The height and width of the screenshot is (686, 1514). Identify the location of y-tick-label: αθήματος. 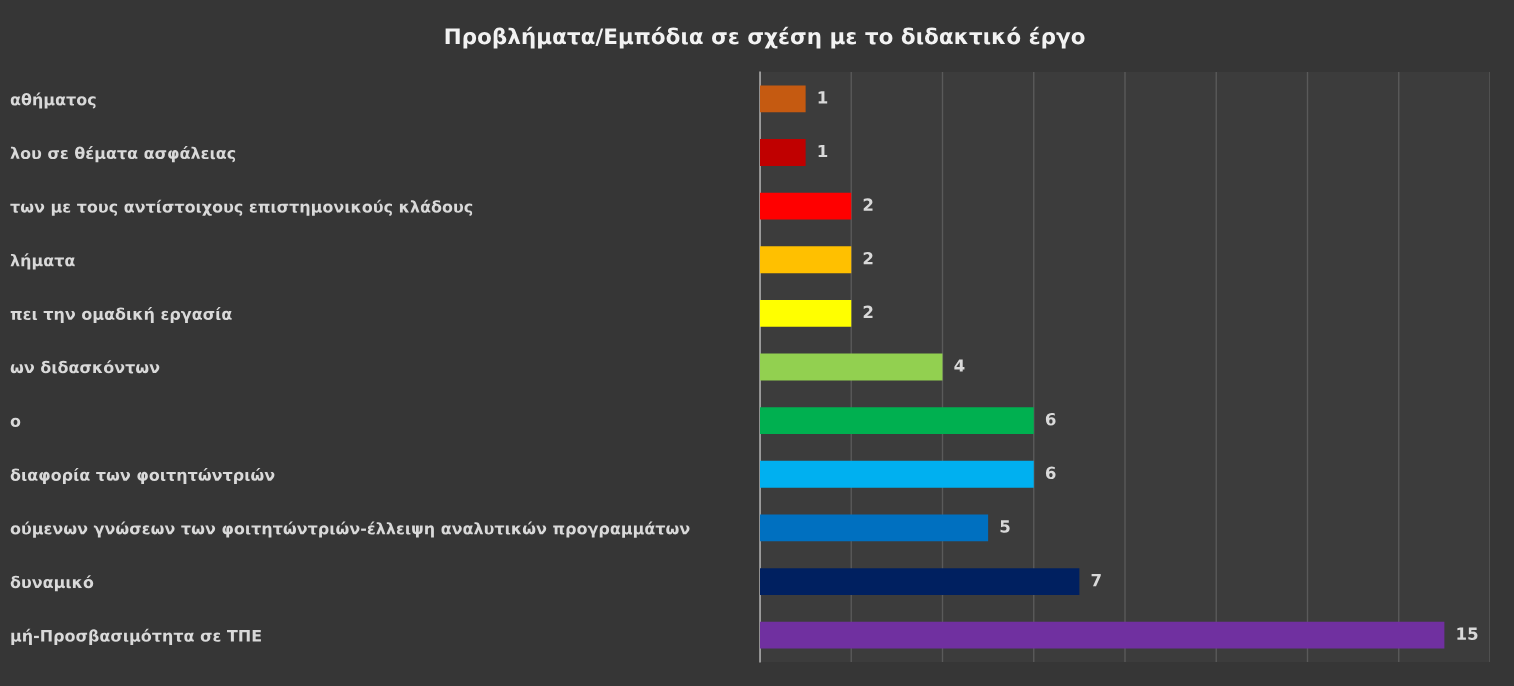
(53, 100).